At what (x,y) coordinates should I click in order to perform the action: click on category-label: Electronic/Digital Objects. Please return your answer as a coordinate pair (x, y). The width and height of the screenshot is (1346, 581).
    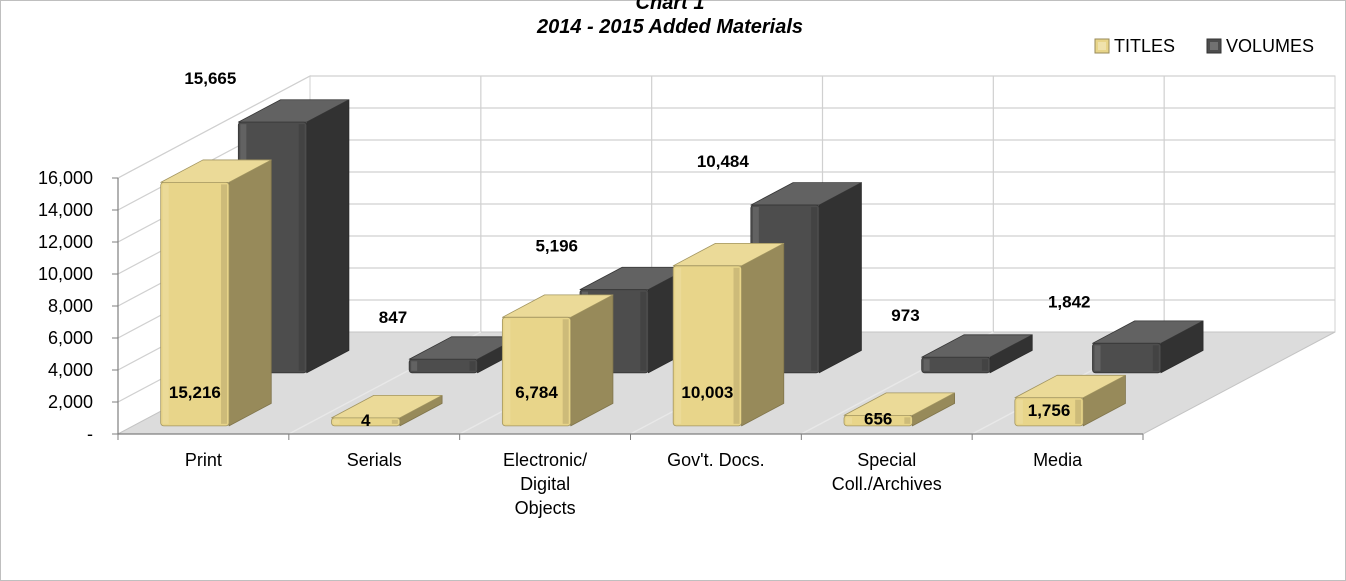
    Looking at the image, I should click on (545, 484).